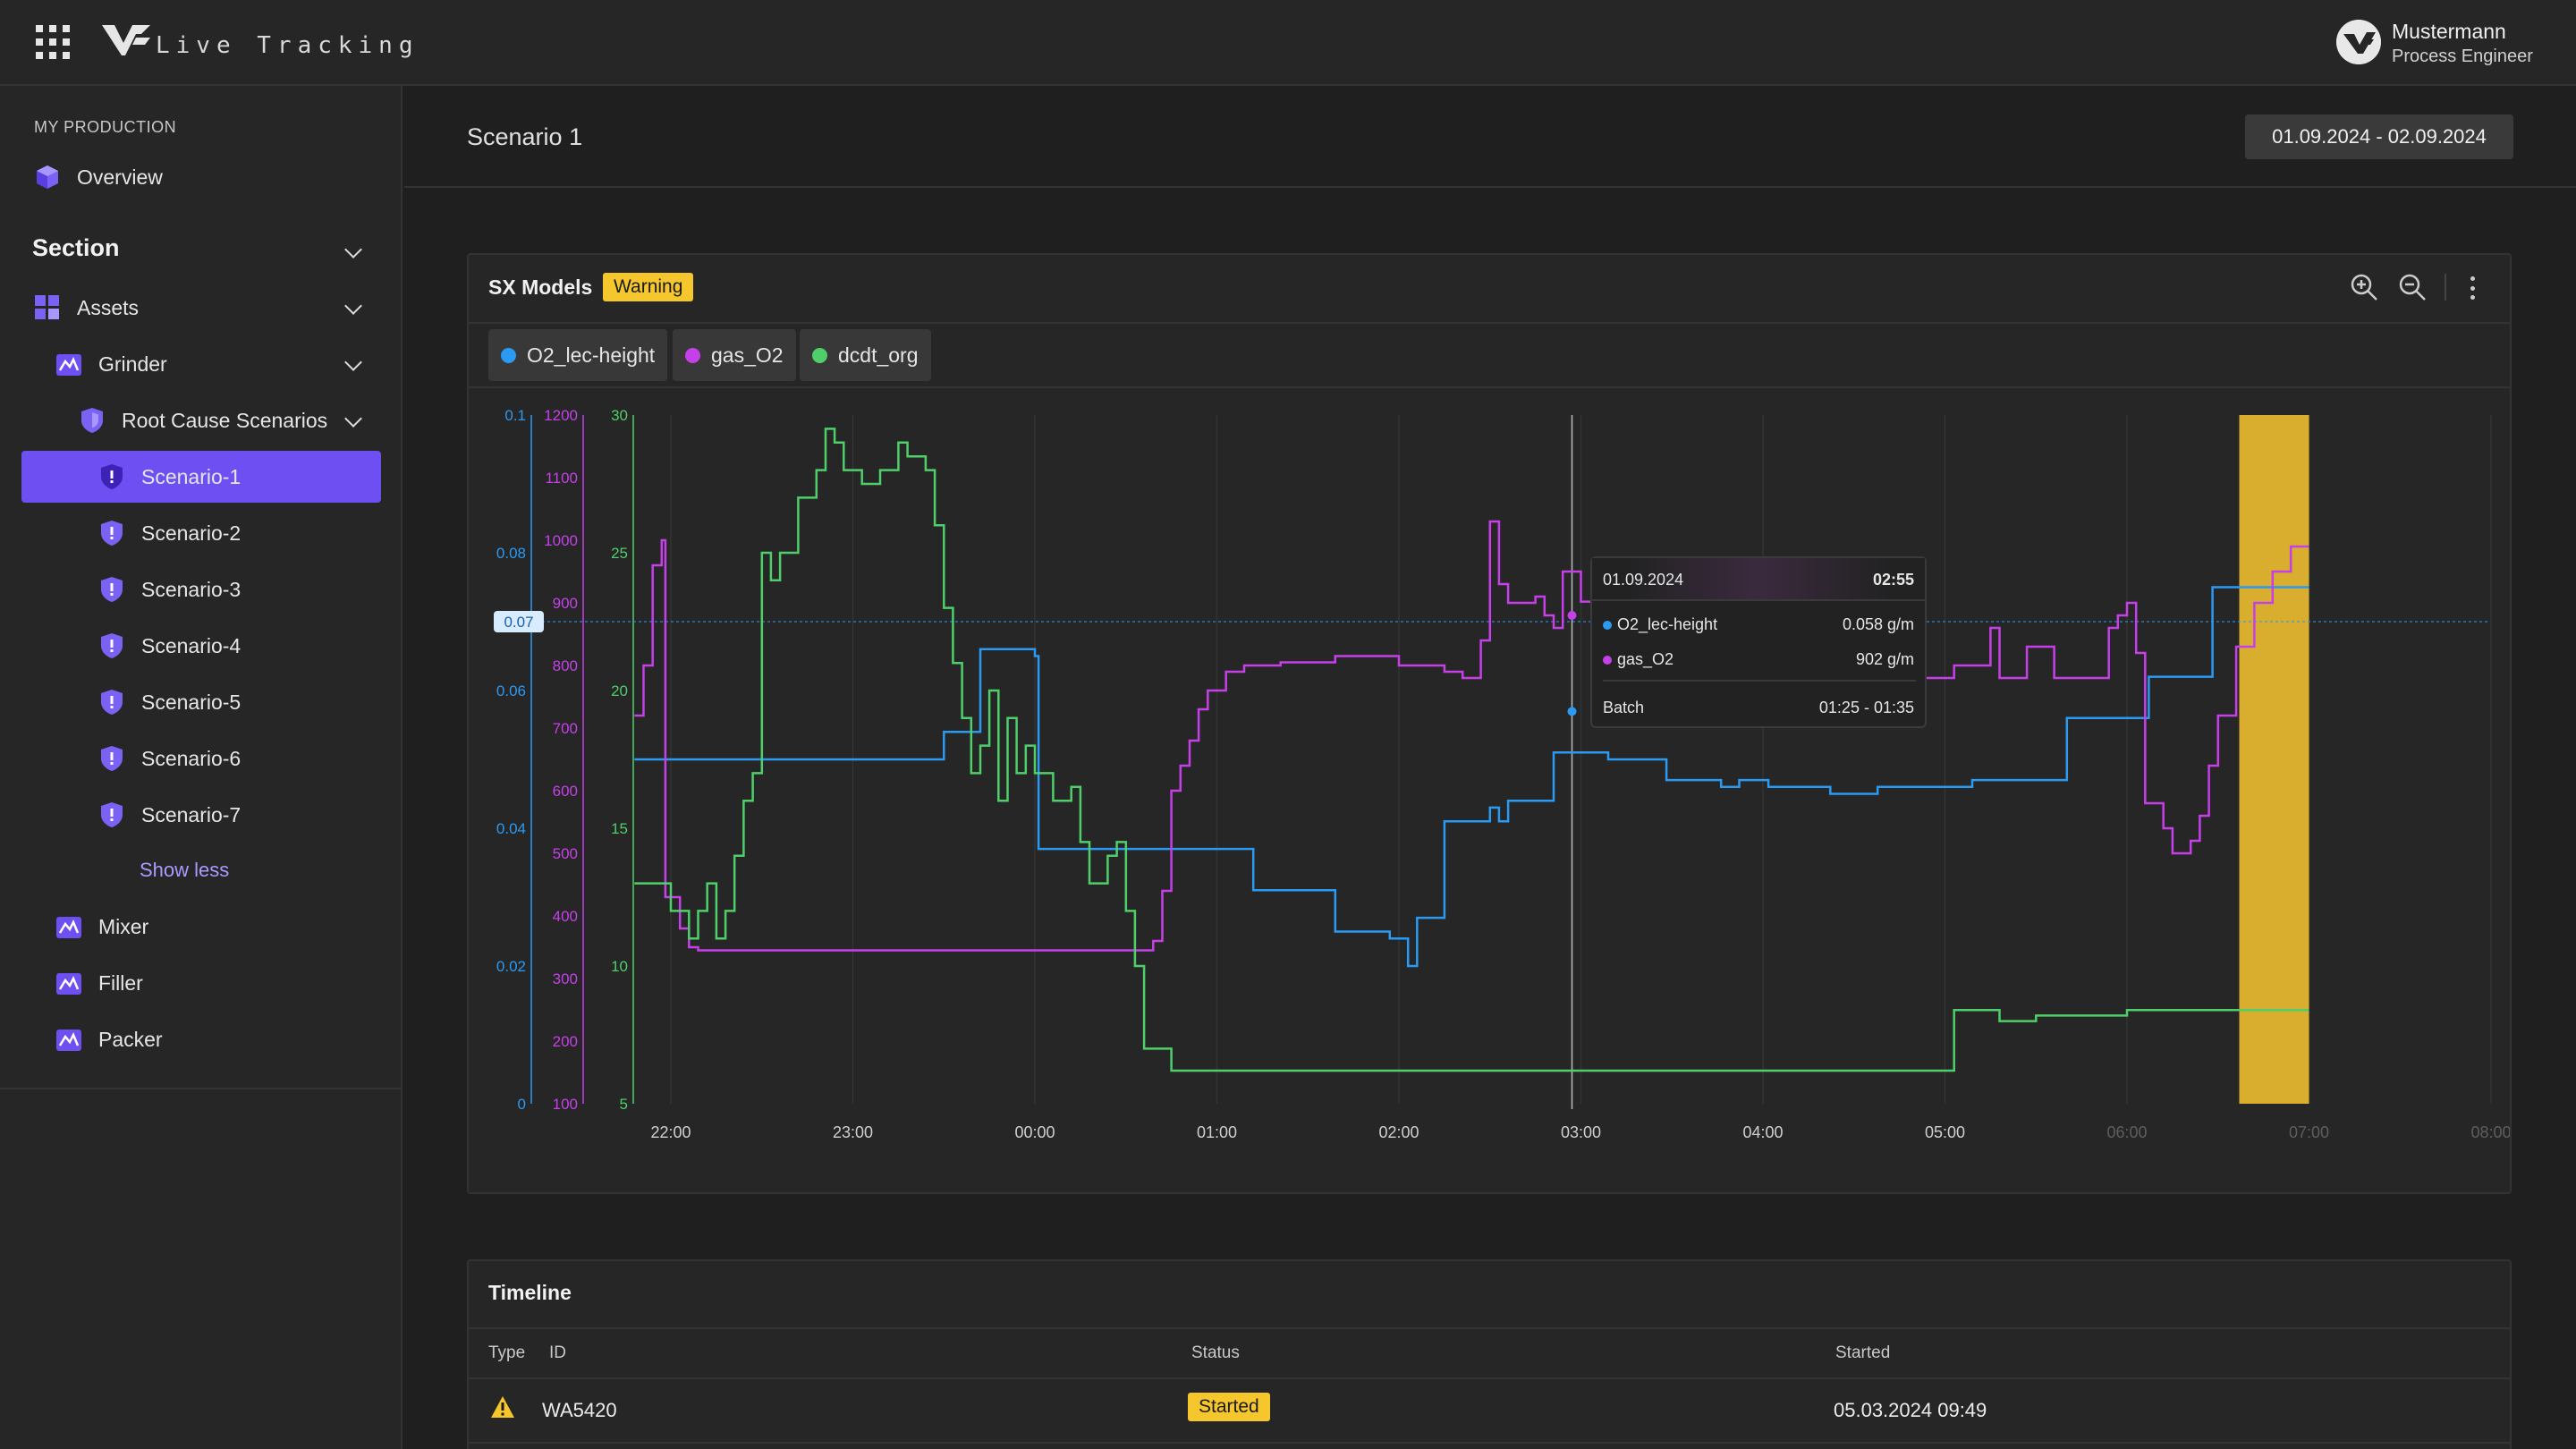 The height and width of the screenshot is (1449, 2576). I want to click on toolbar-divider, so click(2445, 287).